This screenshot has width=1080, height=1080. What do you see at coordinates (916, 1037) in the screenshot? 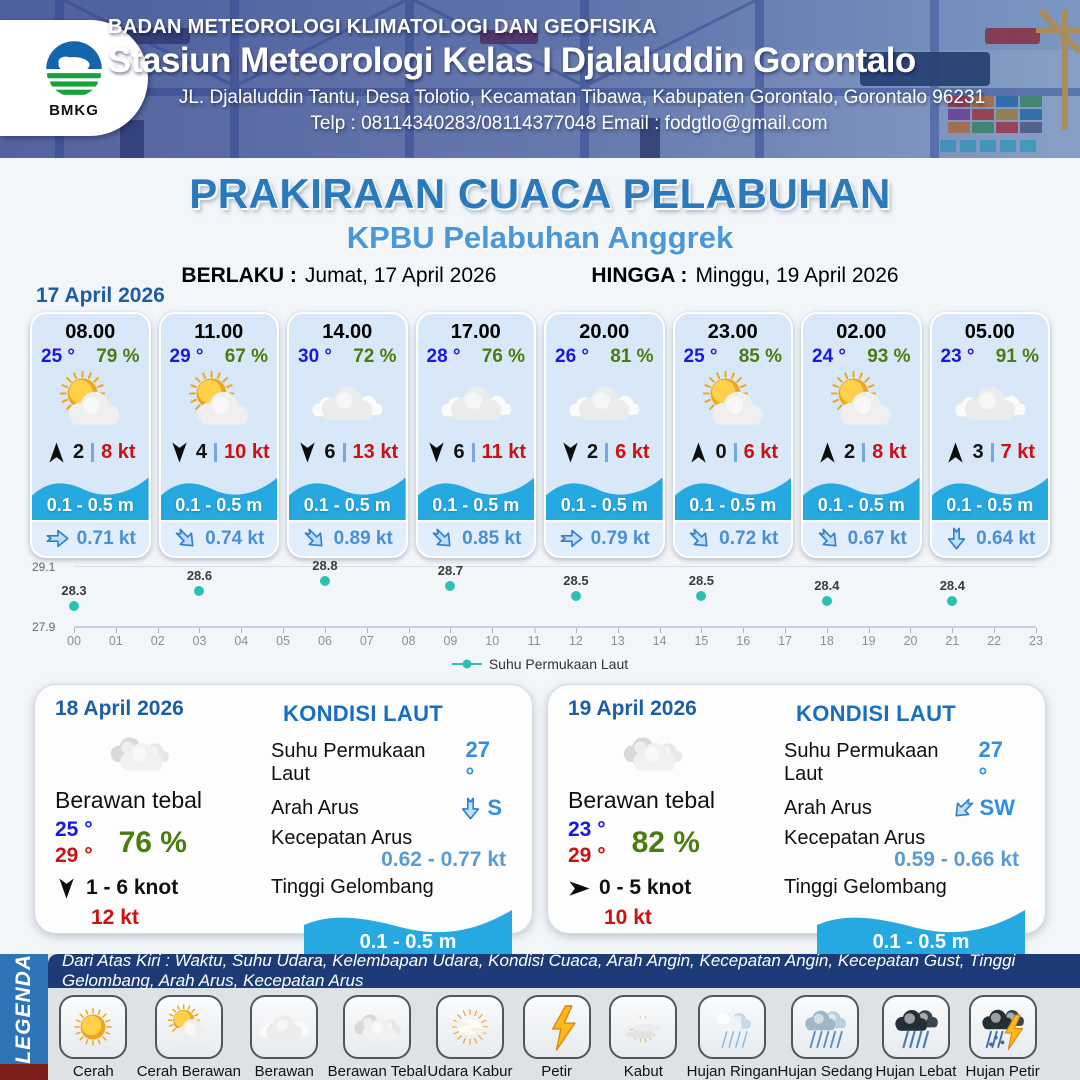
I see `legend-item: Hujan Lebat` at bounding box center [916, 1037].